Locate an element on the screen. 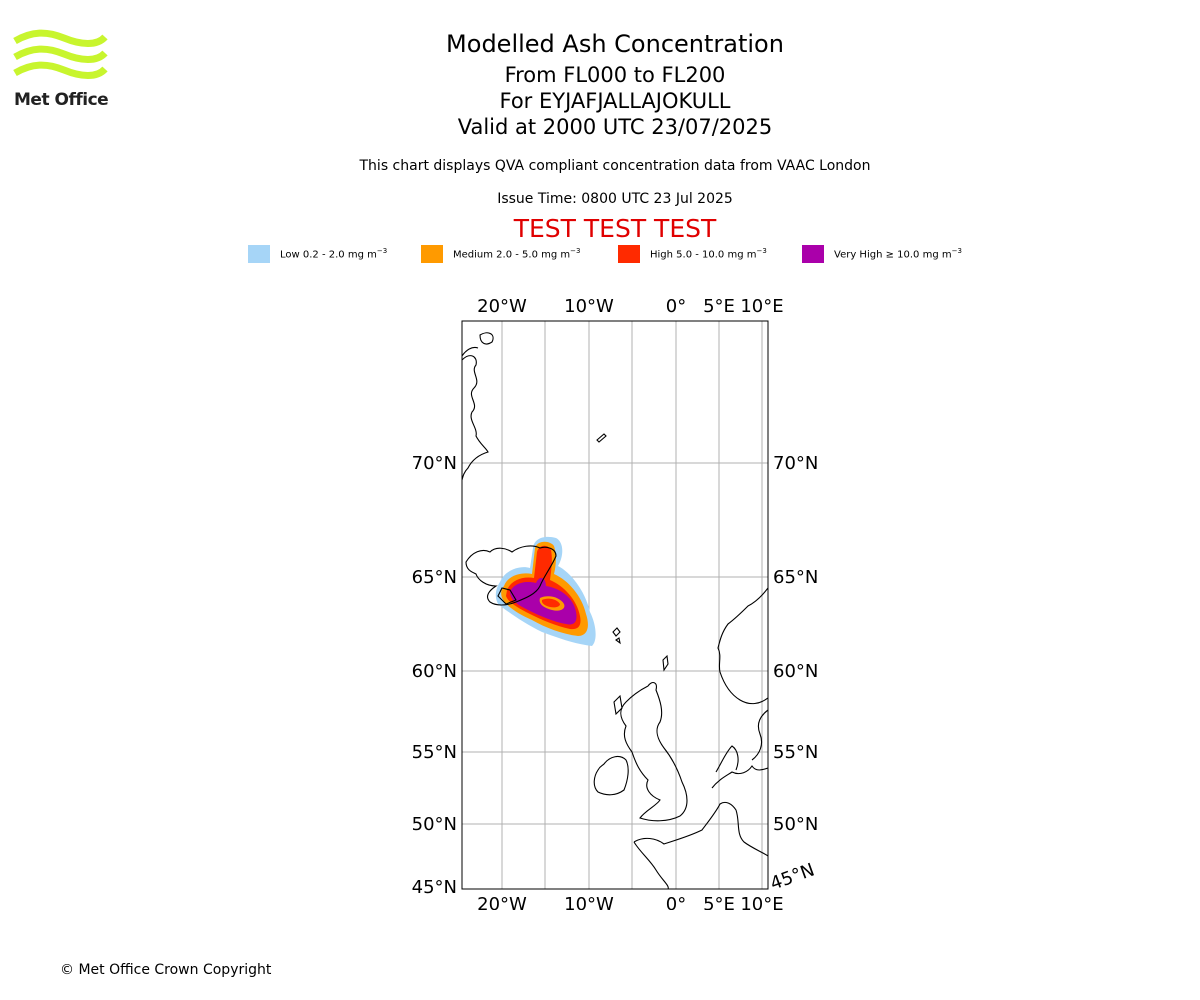  legend-item-very-high: Very High ≥ 10.0 mg m−3 is located at coordinates (882, 254).